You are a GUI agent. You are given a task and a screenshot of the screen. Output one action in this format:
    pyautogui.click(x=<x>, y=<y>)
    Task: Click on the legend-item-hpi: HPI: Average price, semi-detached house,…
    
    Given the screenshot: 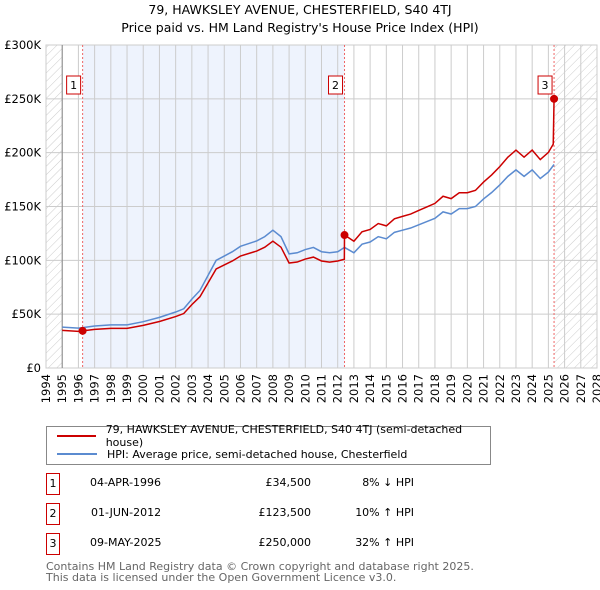 What is the action you would take?
    pyautogui.click(x=232, y=454)
    